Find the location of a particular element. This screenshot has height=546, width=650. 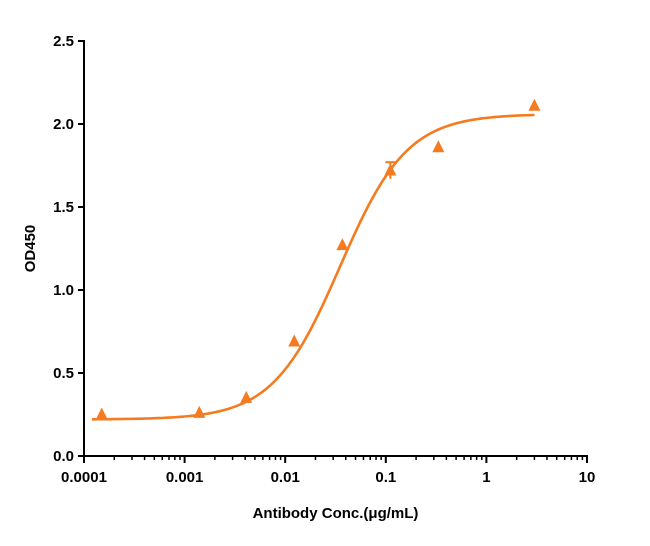

x-tick-label: 1 is located at coordinates (486, 477).